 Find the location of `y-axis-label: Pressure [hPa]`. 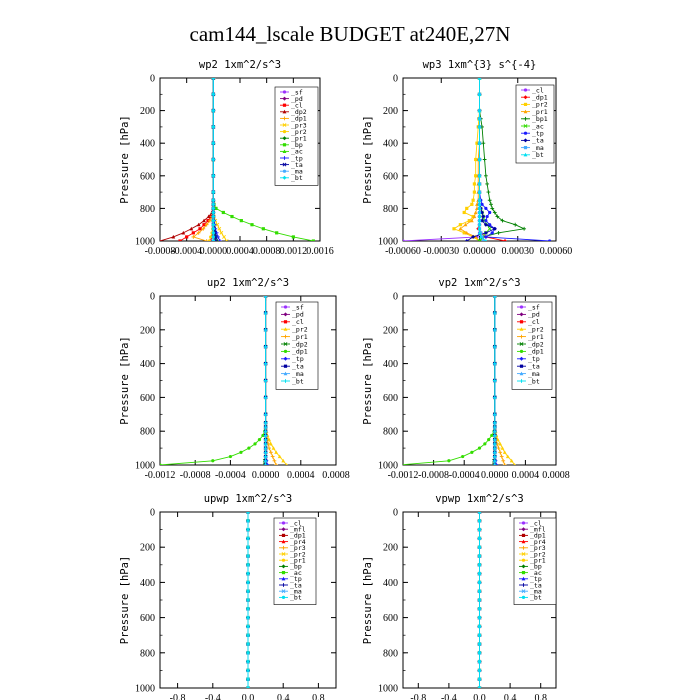

y-axis-label: Pressure [hPa] is located at coordinates (368, 380).